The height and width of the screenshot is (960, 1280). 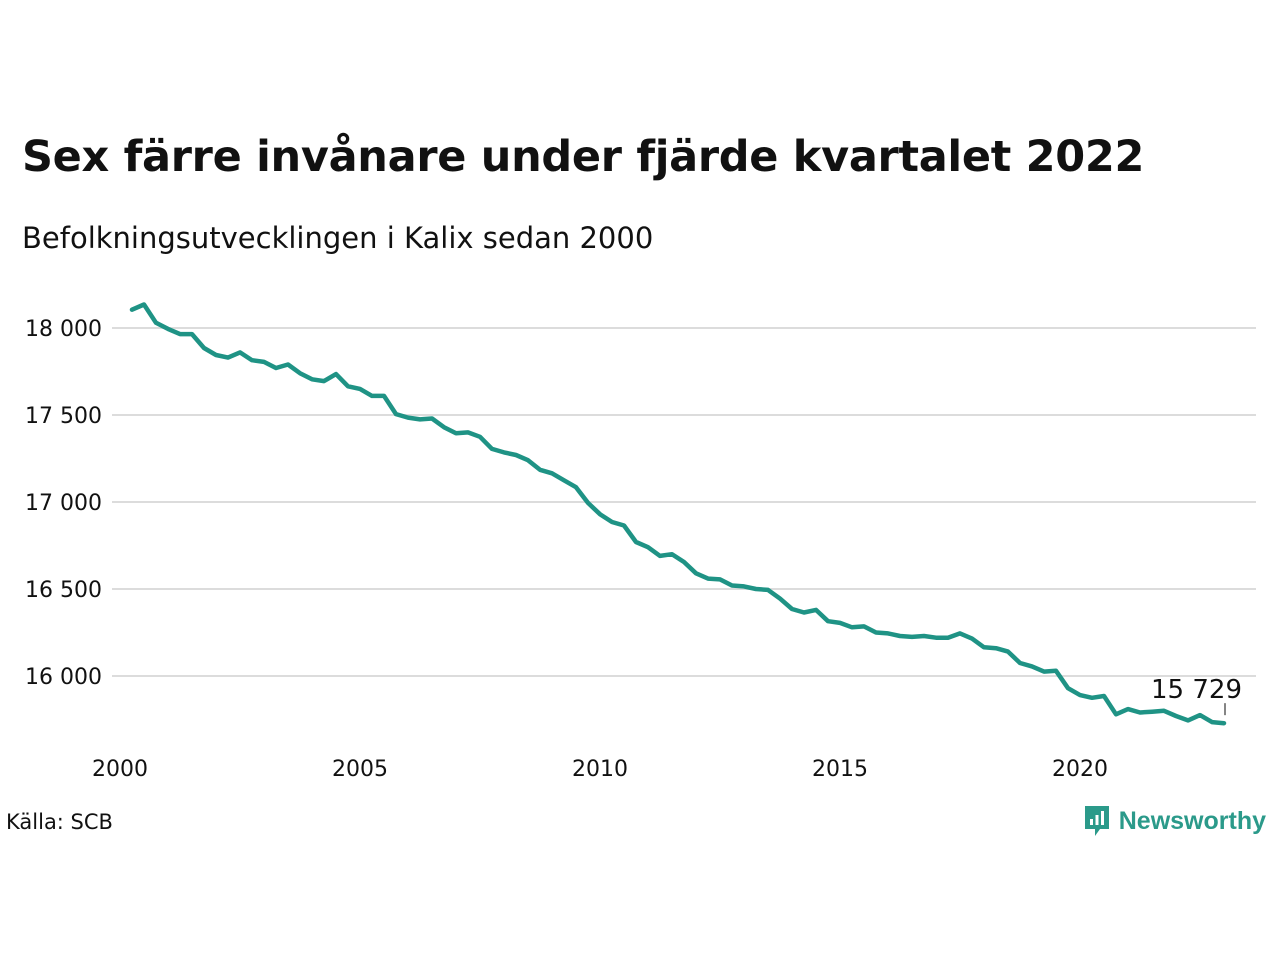 I want to click on newsworthy-logo-icon, so click(x=1096, y=821).